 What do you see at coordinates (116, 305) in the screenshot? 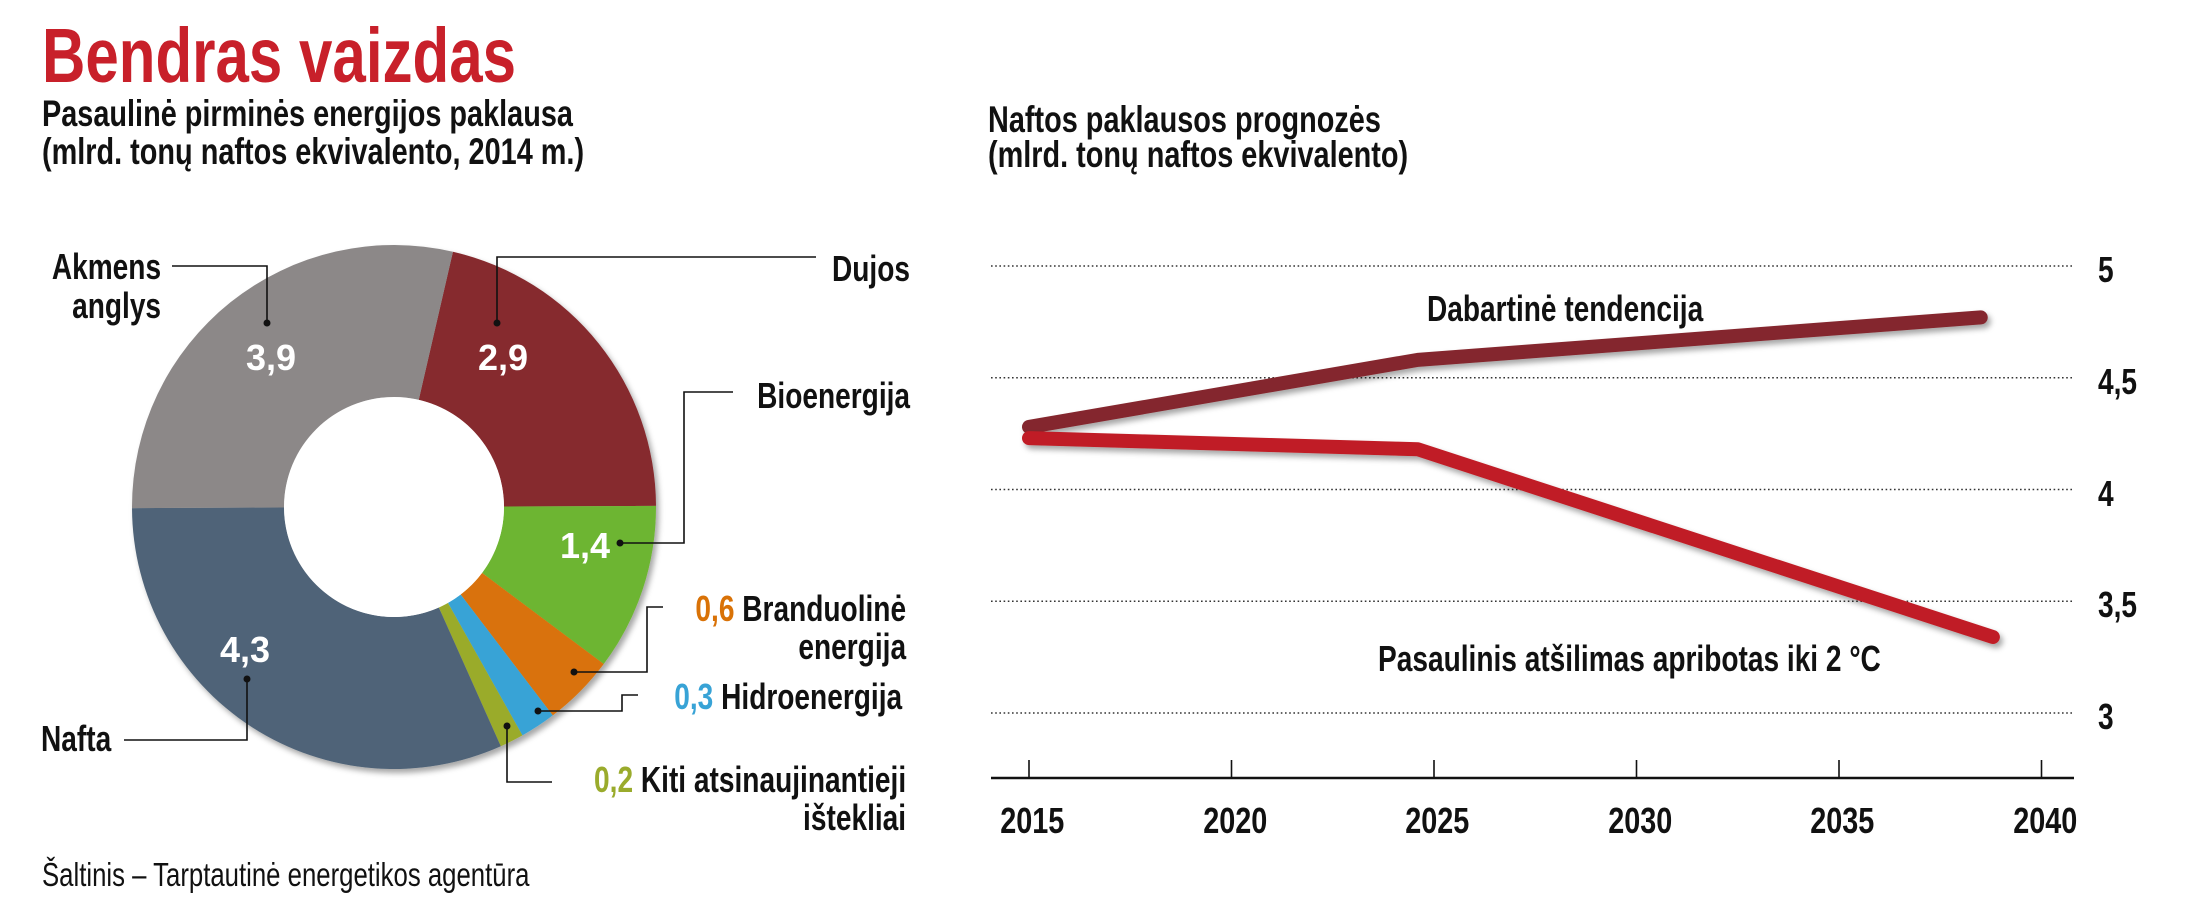
I see `label-coal-line2: anglys` at bounding box center [116, 305].